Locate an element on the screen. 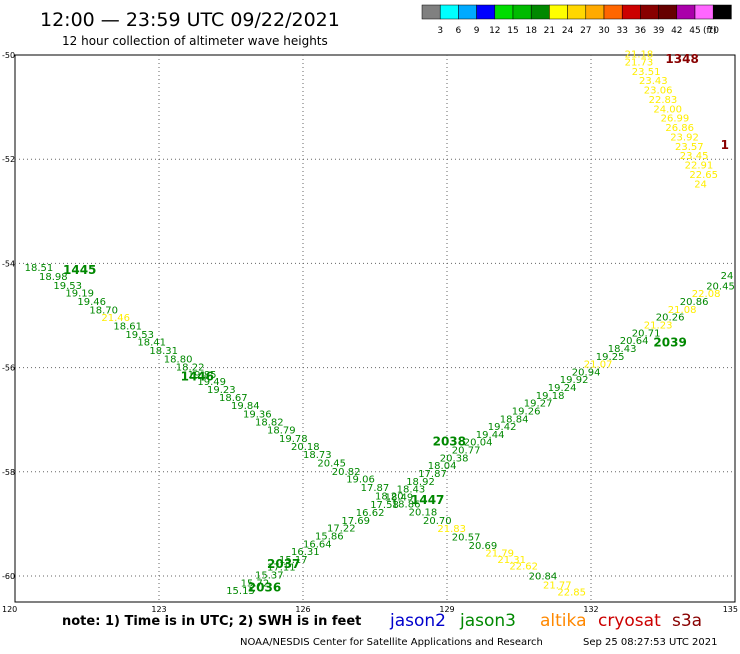 Image resolution: width=740 pixels, height=654 pixels. wave-height-label: 15.17 is located at coordinates (293, 560).